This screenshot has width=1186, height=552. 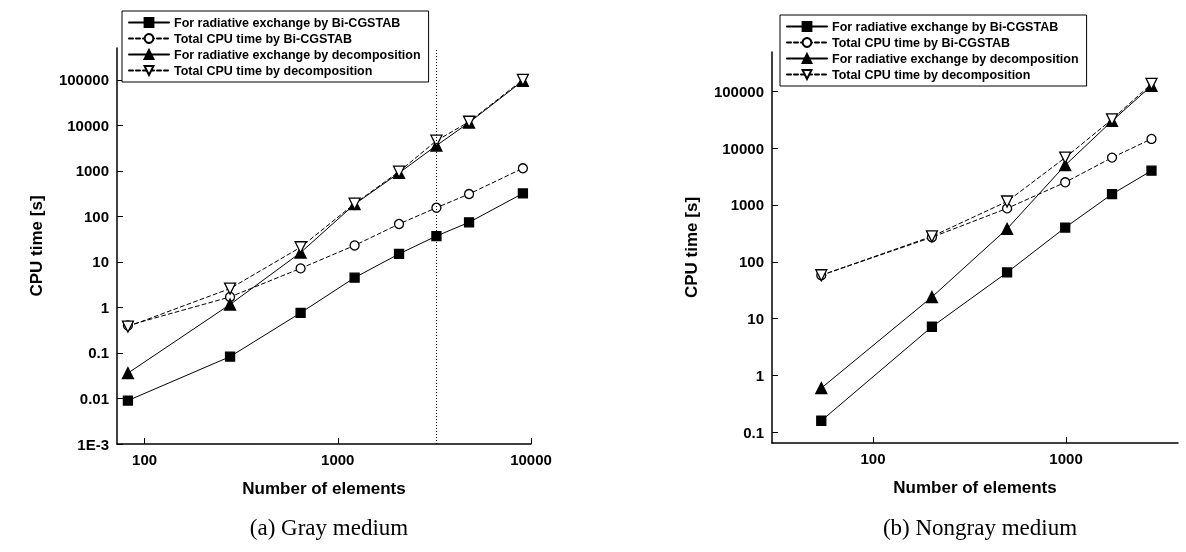 I want to click on y-tick-label: 1E-3, so click(x=93, y=444).